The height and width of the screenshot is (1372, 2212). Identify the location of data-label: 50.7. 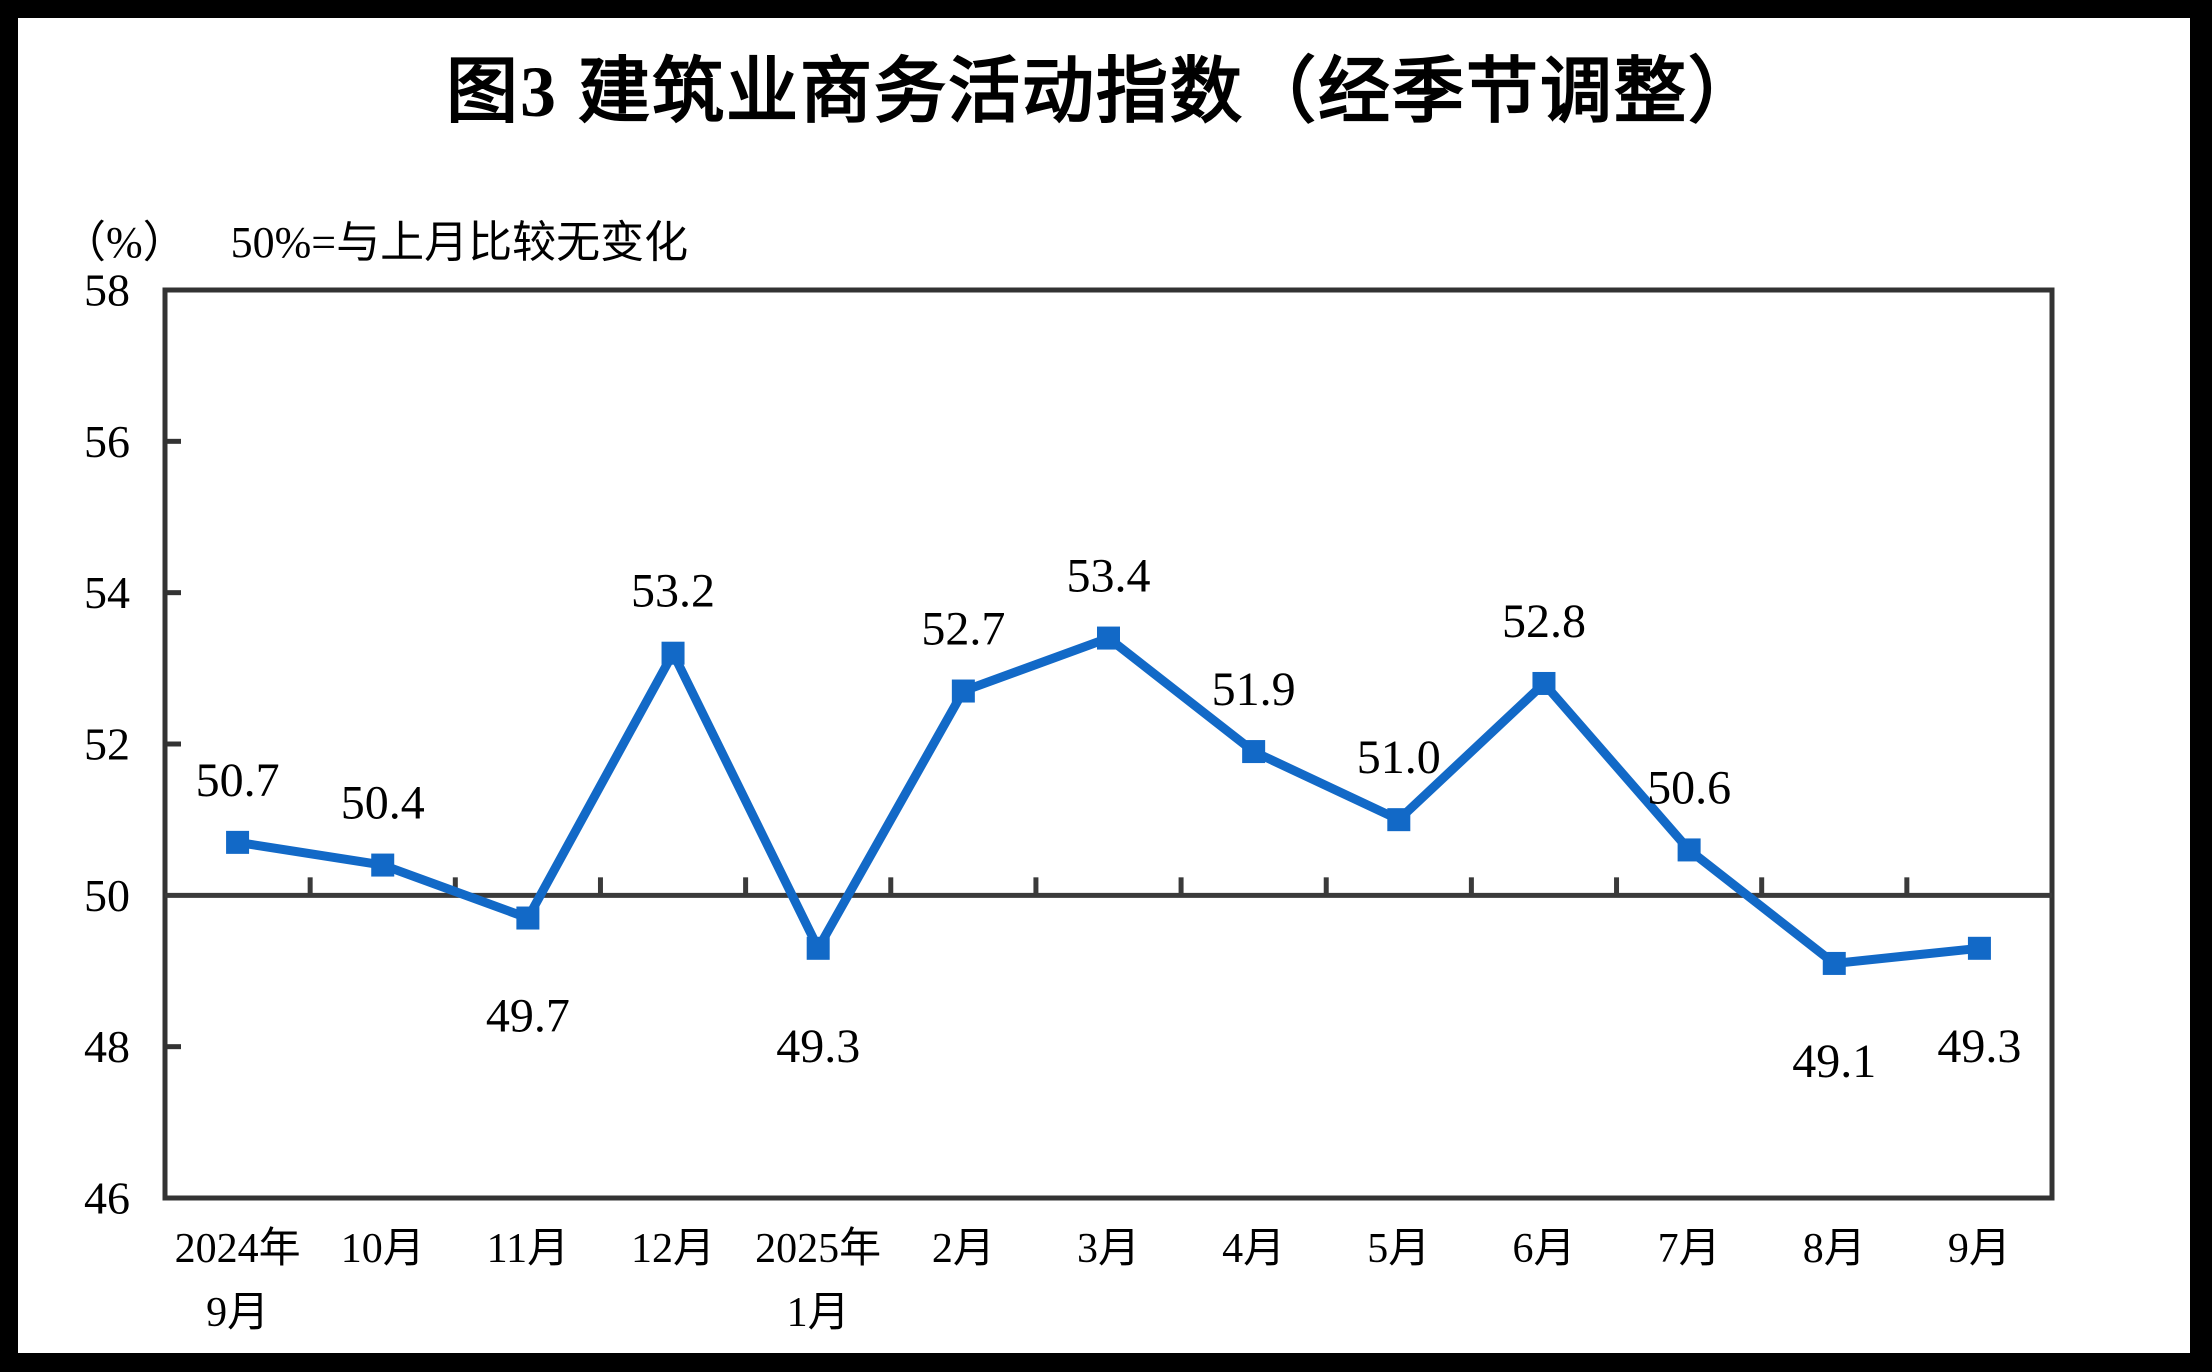
(238, 780).